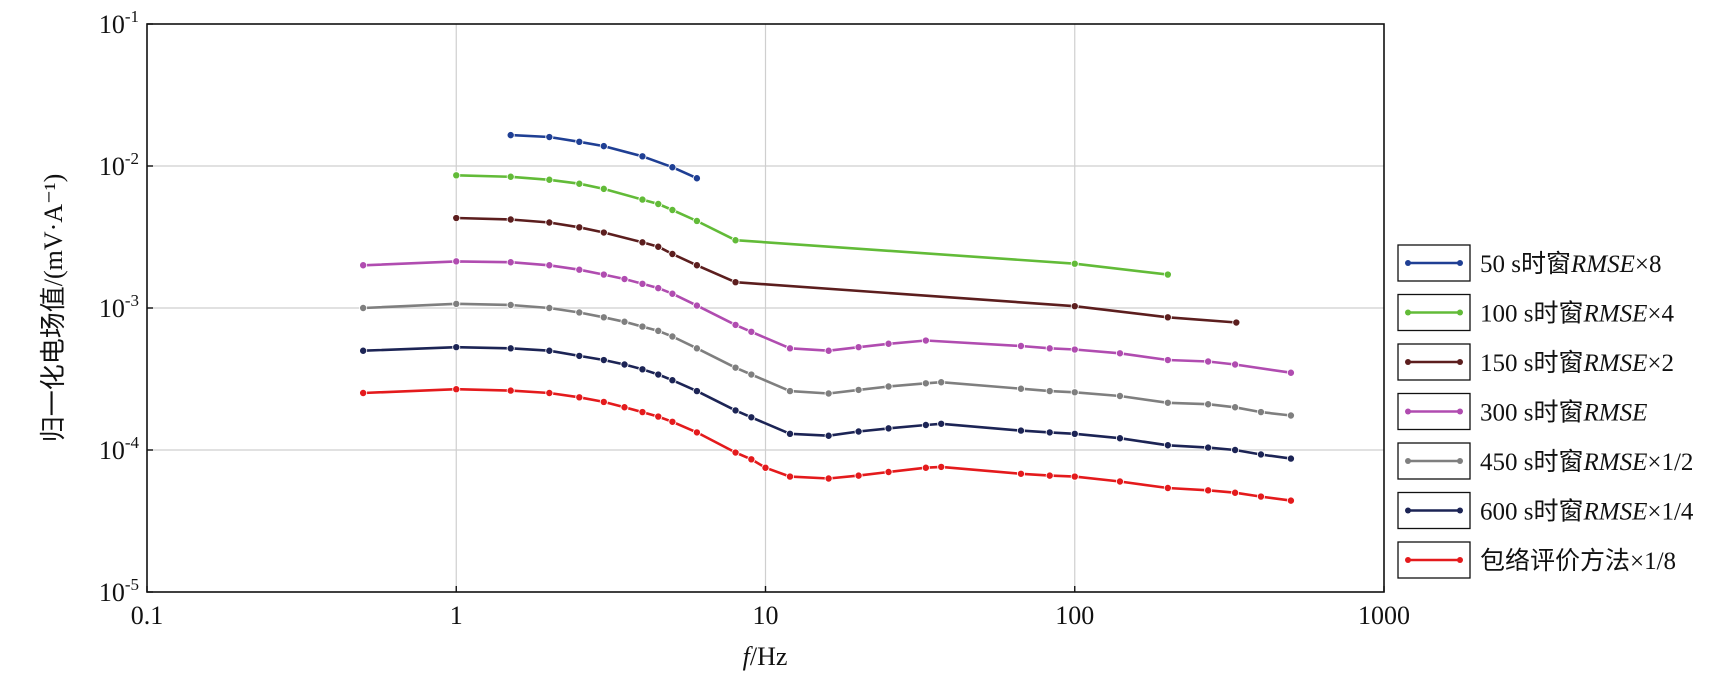 This screenshot has width=1734, height=678. What do you see at coordinates (765, 656) in the screenshot?
I see `x-axis-label: f/Hz` at bounding box center [765, 656].